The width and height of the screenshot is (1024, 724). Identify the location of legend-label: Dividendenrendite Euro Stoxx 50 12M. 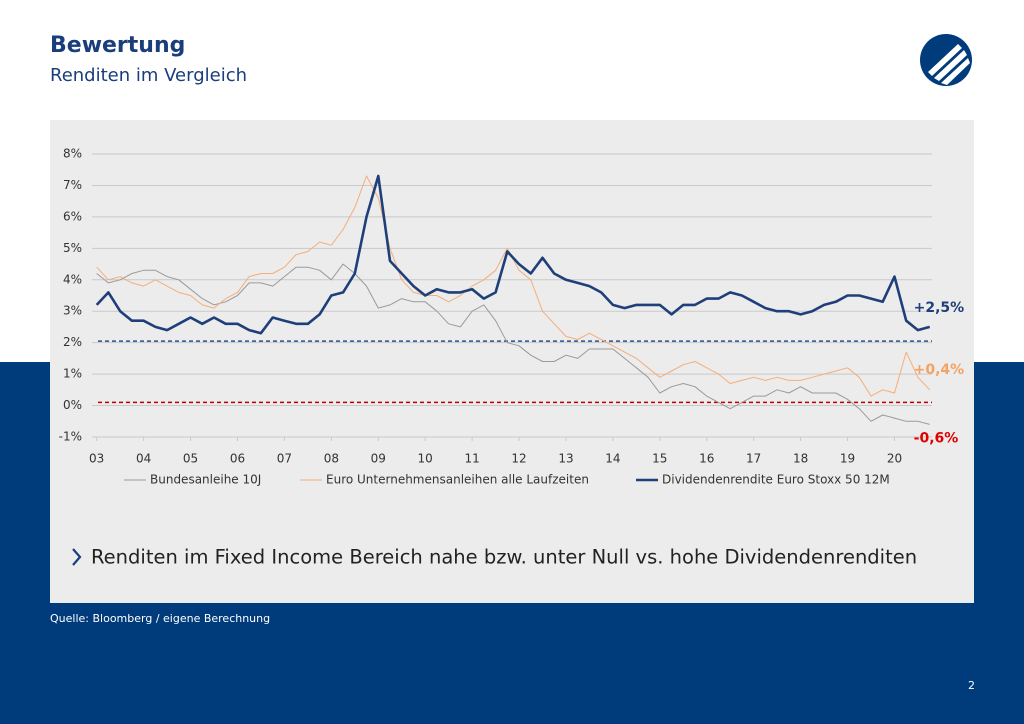
(776, 480).